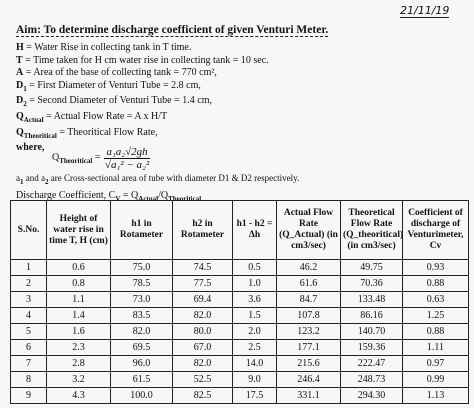 Image resolution: width=474 pixels, height=408 pixels. I want to click on cell: 9.0, so click(254, 379).